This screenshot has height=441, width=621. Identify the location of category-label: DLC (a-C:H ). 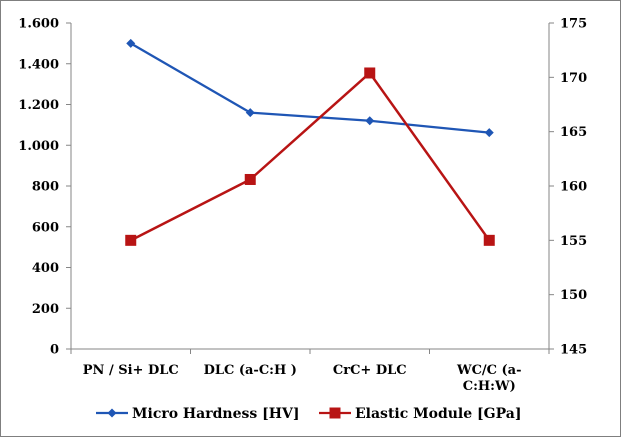
(250, 370).